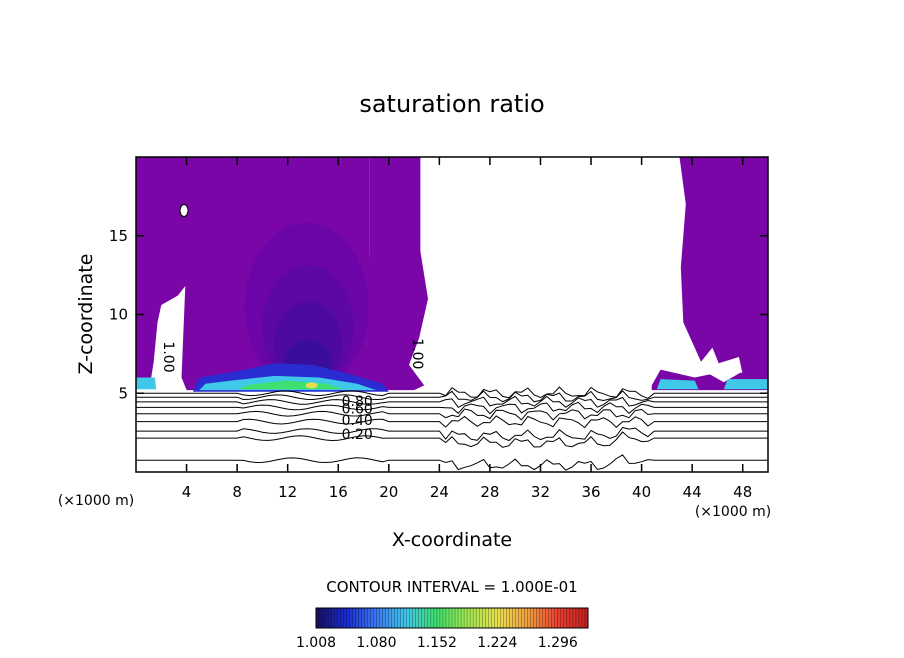  Describe the element at coordinates (311, 385) in the screenshot. I see `cloud-base-max-yellow` at that location.